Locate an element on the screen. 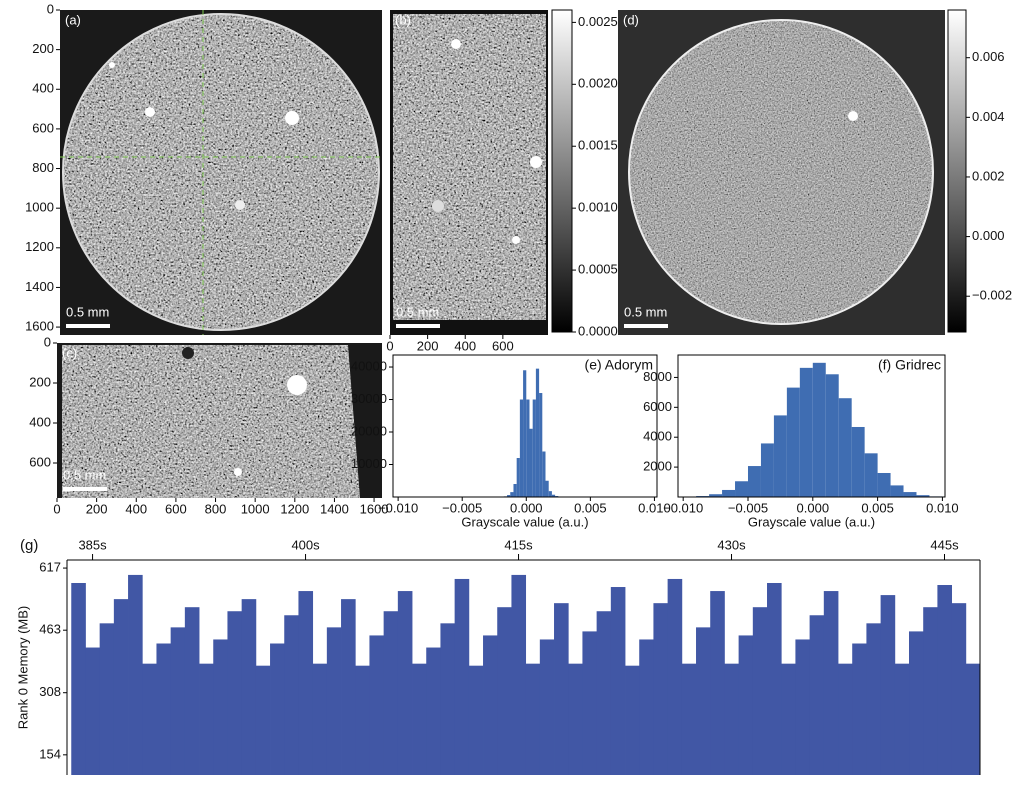 Image resolution: width=1012 pixels, height=802 pixels. y-tick-label: 4000 is located at coordinates (657, 436).